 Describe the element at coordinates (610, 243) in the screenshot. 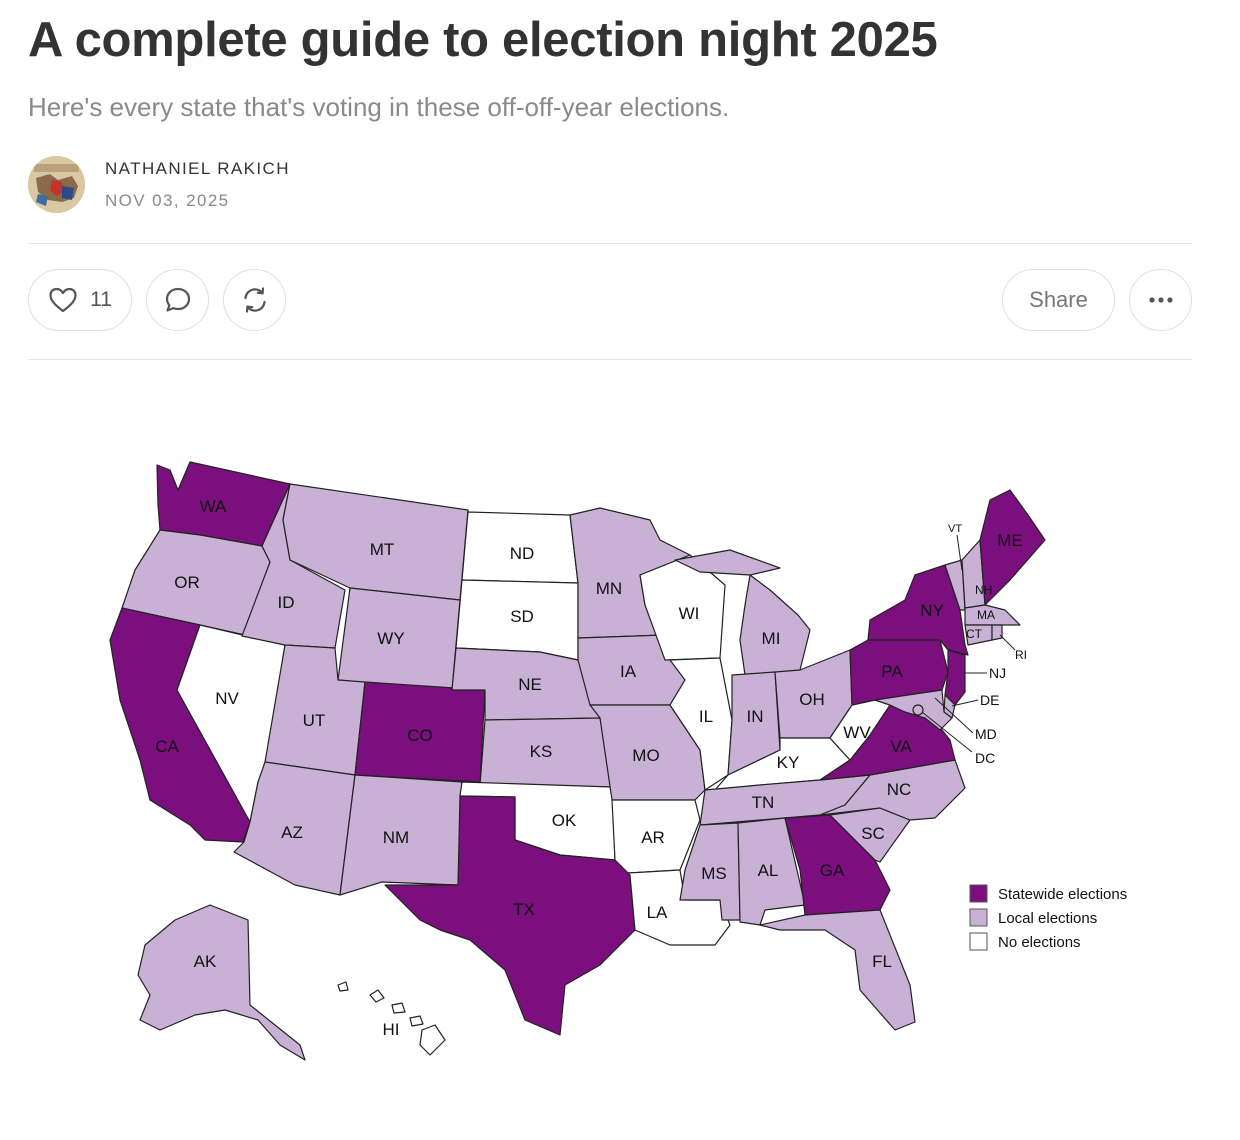

I see `header-divider` at that location.